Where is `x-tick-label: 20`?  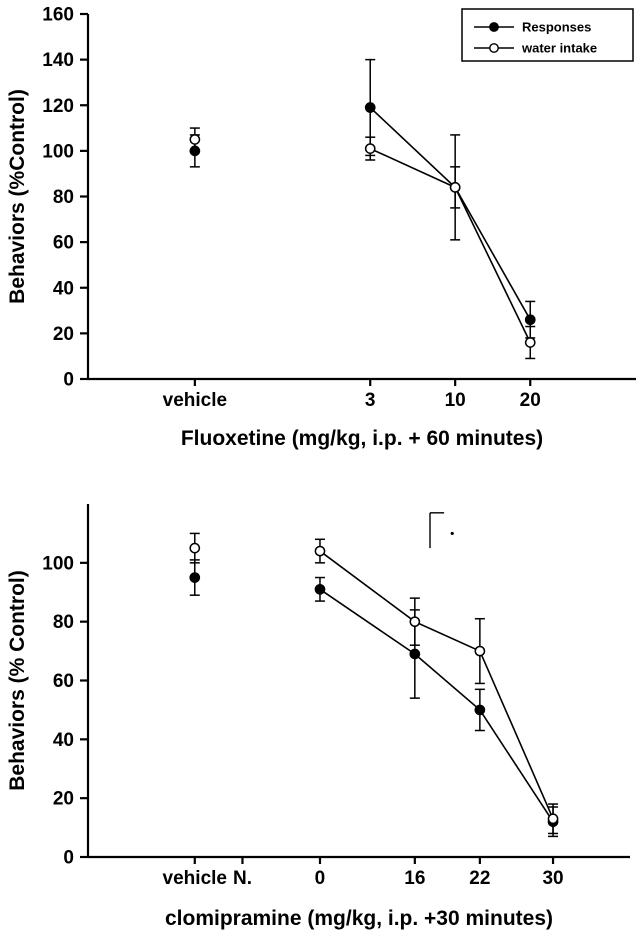
x-tick-label: 20 is located at coordinates (530, 400).